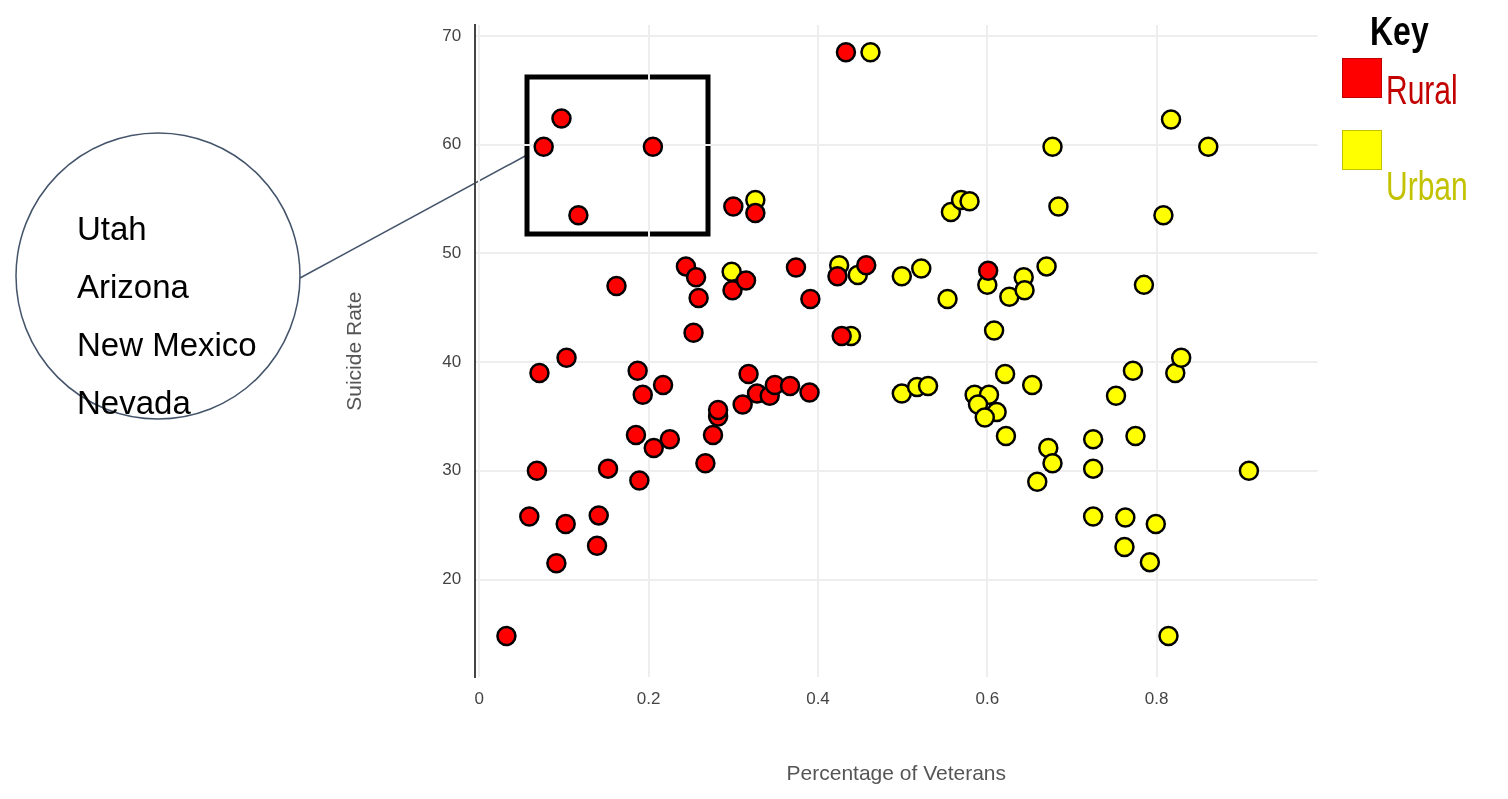  Describe the element at coordinates (452, 470) in the screenshot. I see `y-tick-label: 30` at that location.